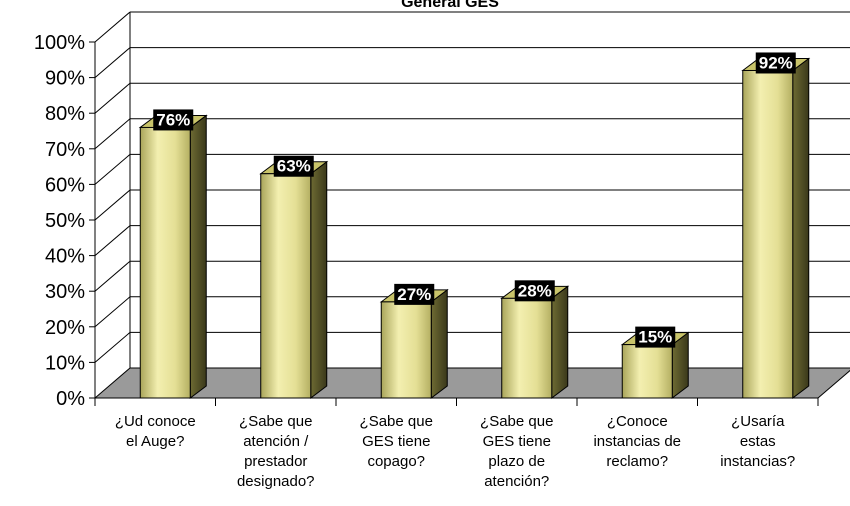 The image size is (850, 506). Describe the element at coordinates (155, 441) in the screenshot. I see `category-label: el Auge?` at that location.